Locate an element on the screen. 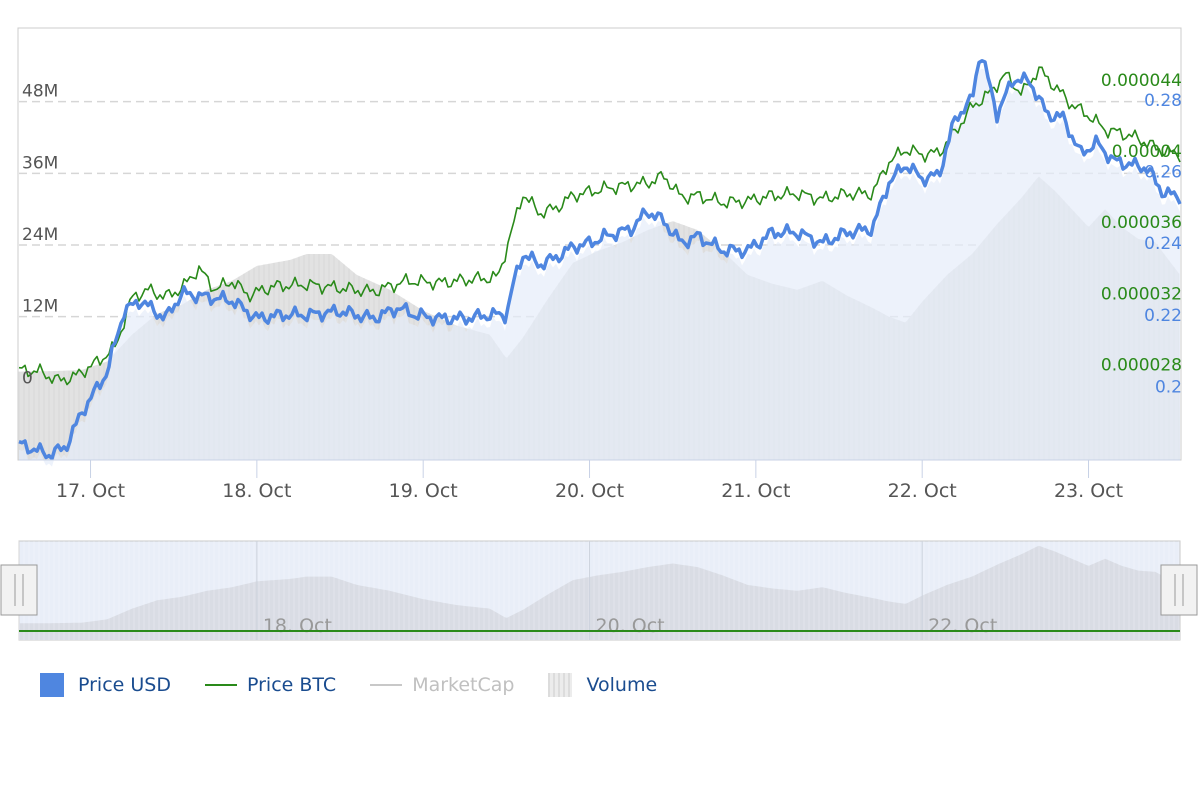  y-tick-price-btc: 0.000032 is located at coordinates (1141, 294).